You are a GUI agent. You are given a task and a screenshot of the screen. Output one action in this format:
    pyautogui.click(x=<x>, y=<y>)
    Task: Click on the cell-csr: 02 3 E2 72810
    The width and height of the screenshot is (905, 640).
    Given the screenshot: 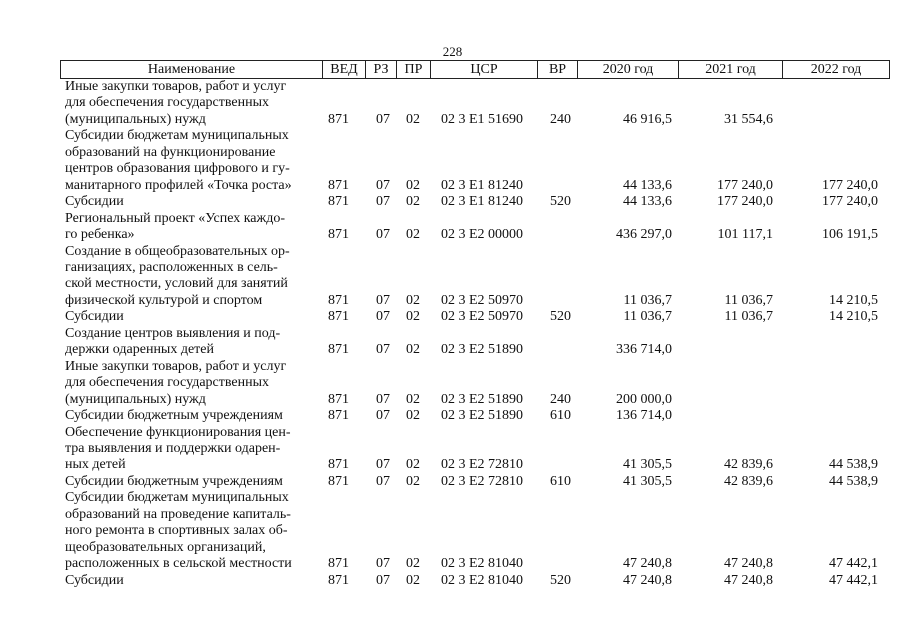 What is the action you would take?
    pyautogui.click(x=482, y=465)
    